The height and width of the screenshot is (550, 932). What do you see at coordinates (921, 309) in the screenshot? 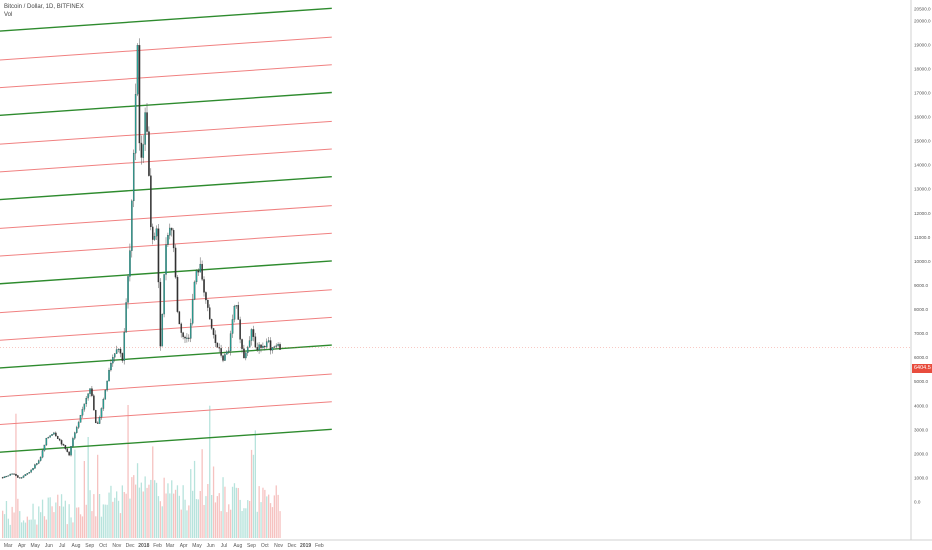
I see `price-tick-label: 8000.0` at bounding box center [921, 309].